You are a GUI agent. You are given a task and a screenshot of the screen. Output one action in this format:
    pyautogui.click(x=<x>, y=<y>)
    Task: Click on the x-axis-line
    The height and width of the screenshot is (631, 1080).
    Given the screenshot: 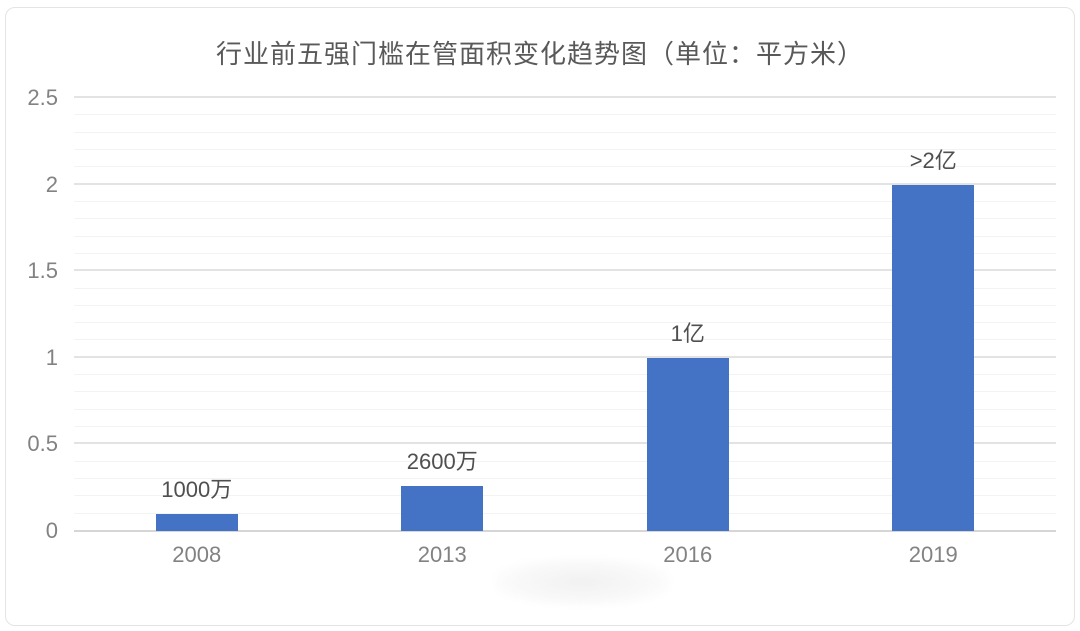 What is the action you would take?
    pyautogui.click(x=565, y=531)
    